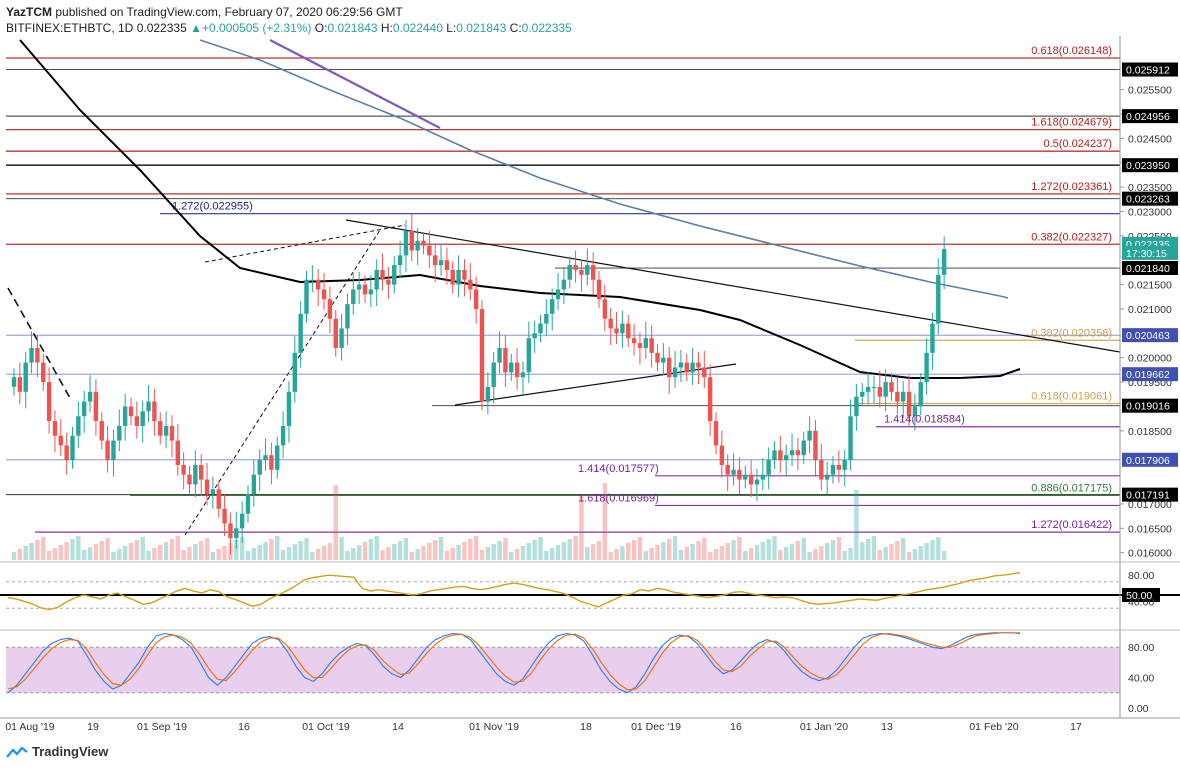  Describe the element at coordinates (1071, 488) in the screenshot. I see `fib-level-label: 0.886(0.017175)` at that location.